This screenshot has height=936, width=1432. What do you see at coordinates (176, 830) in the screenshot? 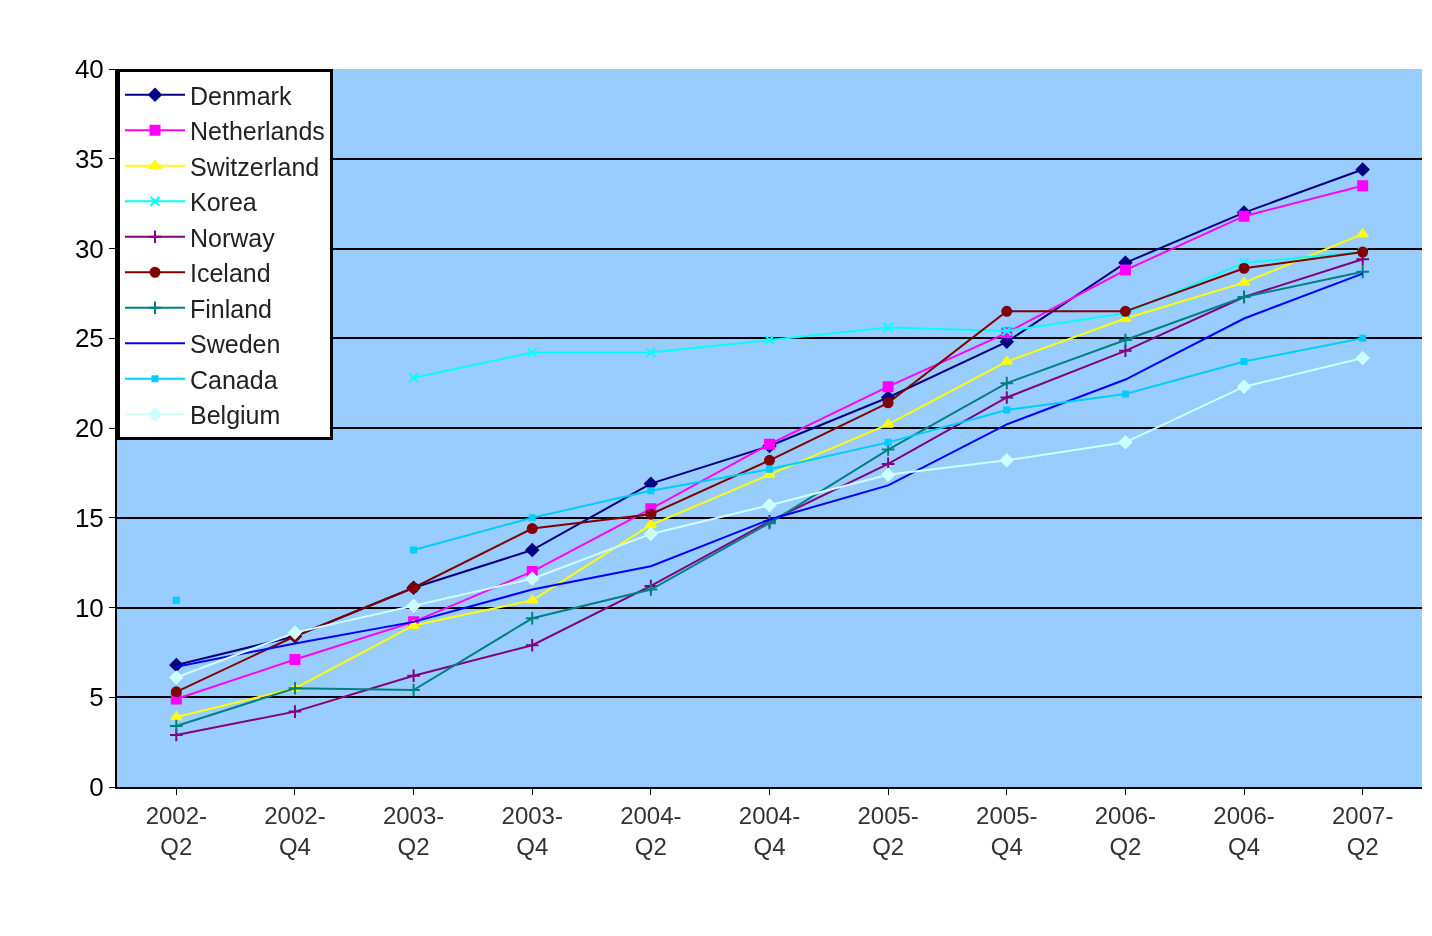
I see `x-tick-label: 2002-Q2` at bounding box center [176, 830].